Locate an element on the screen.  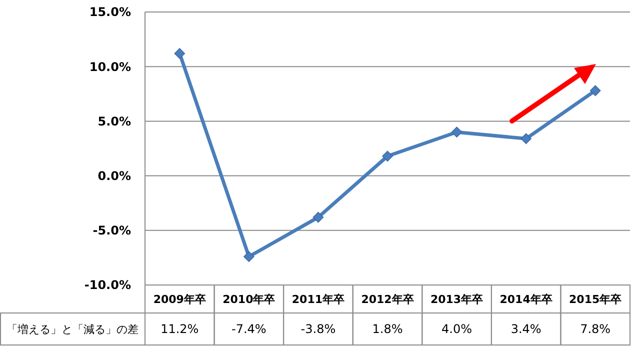
x-tick-label: 2015年卒 is located at coordinates (595, 299).